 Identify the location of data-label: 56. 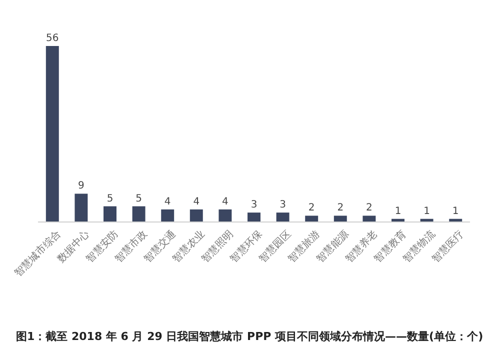
(52, 38).